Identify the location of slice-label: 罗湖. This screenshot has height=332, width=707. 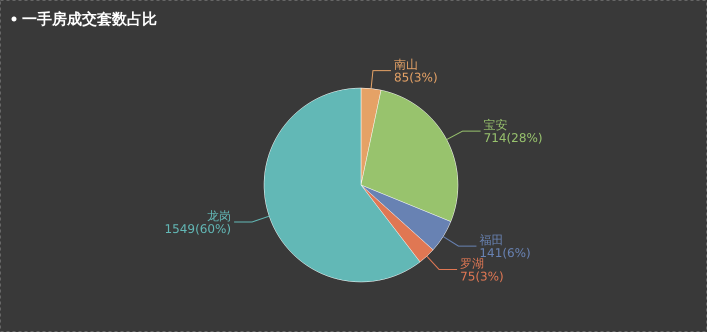
(472, 263).